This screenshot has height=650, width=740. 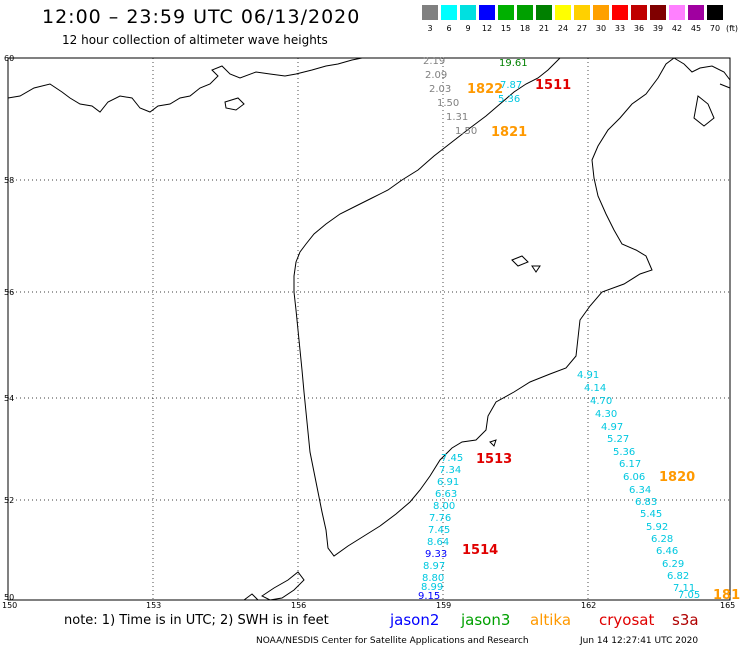 What do you see at coordinates (299, 605) in the screenshot?
I see `lon-label-156: 156` at bounding box center [299, 605].